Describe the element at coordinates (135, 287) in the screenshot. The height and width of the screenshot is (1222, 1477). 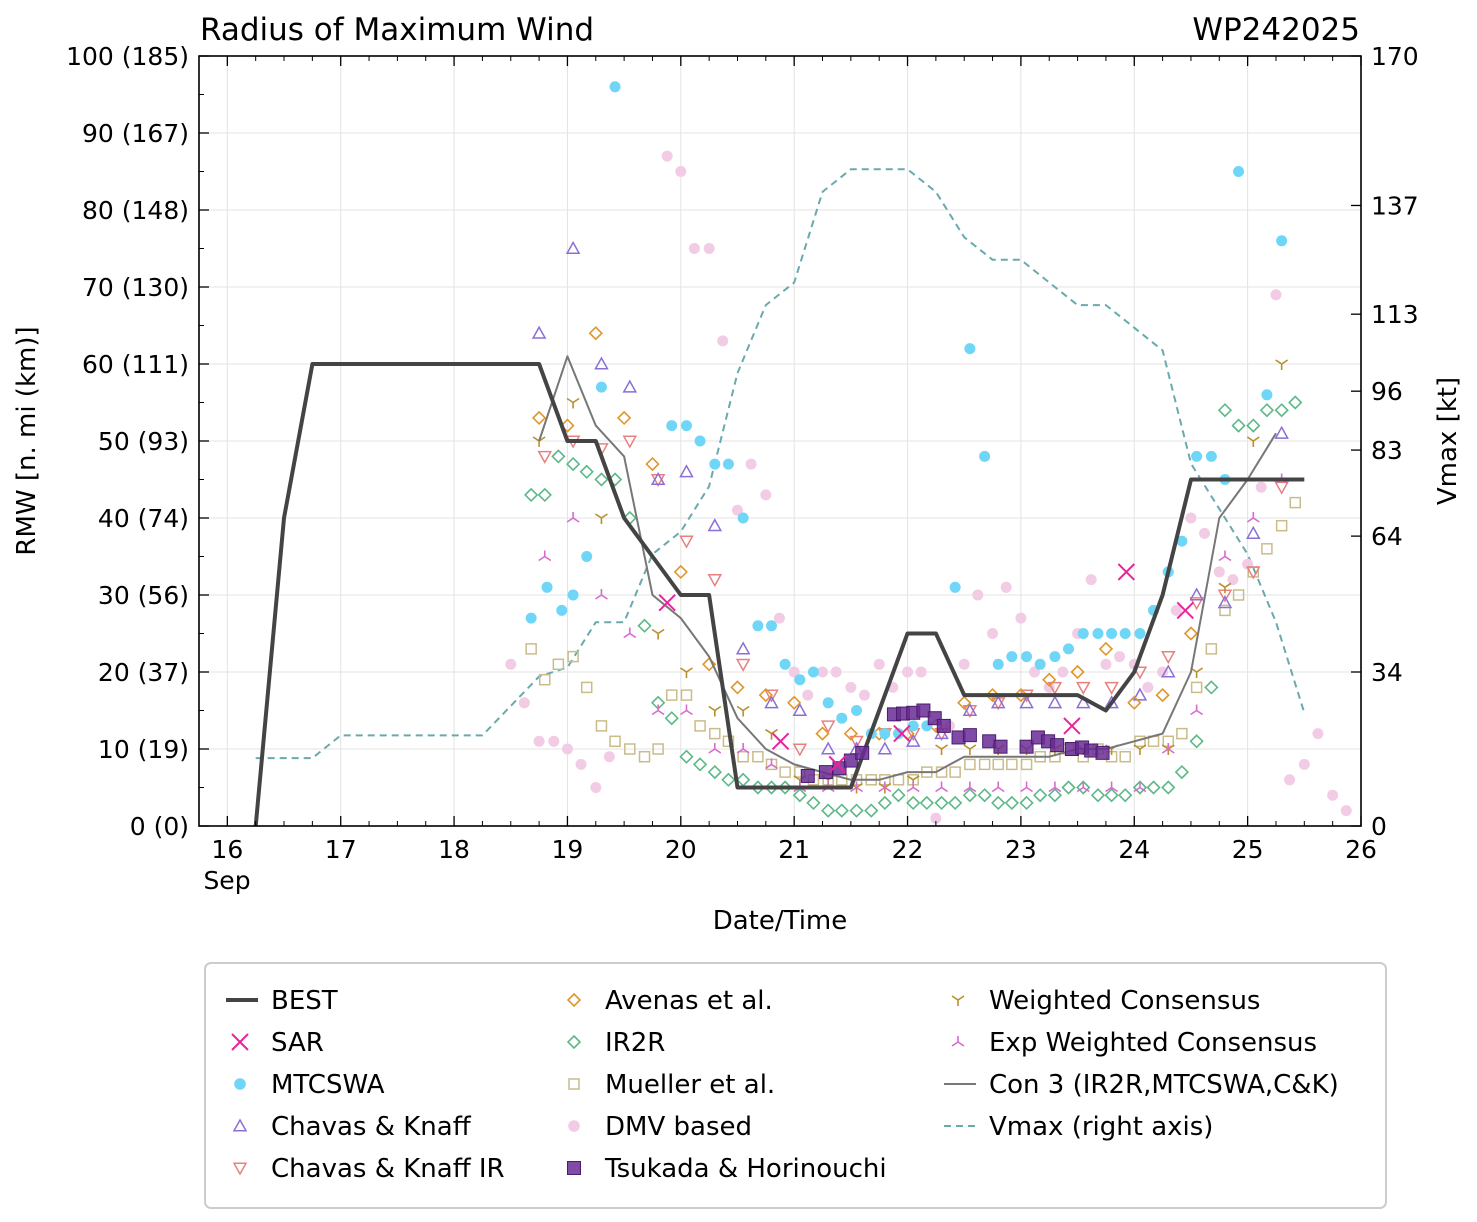
I see `y-tick-label: 70 (130)` at that location.